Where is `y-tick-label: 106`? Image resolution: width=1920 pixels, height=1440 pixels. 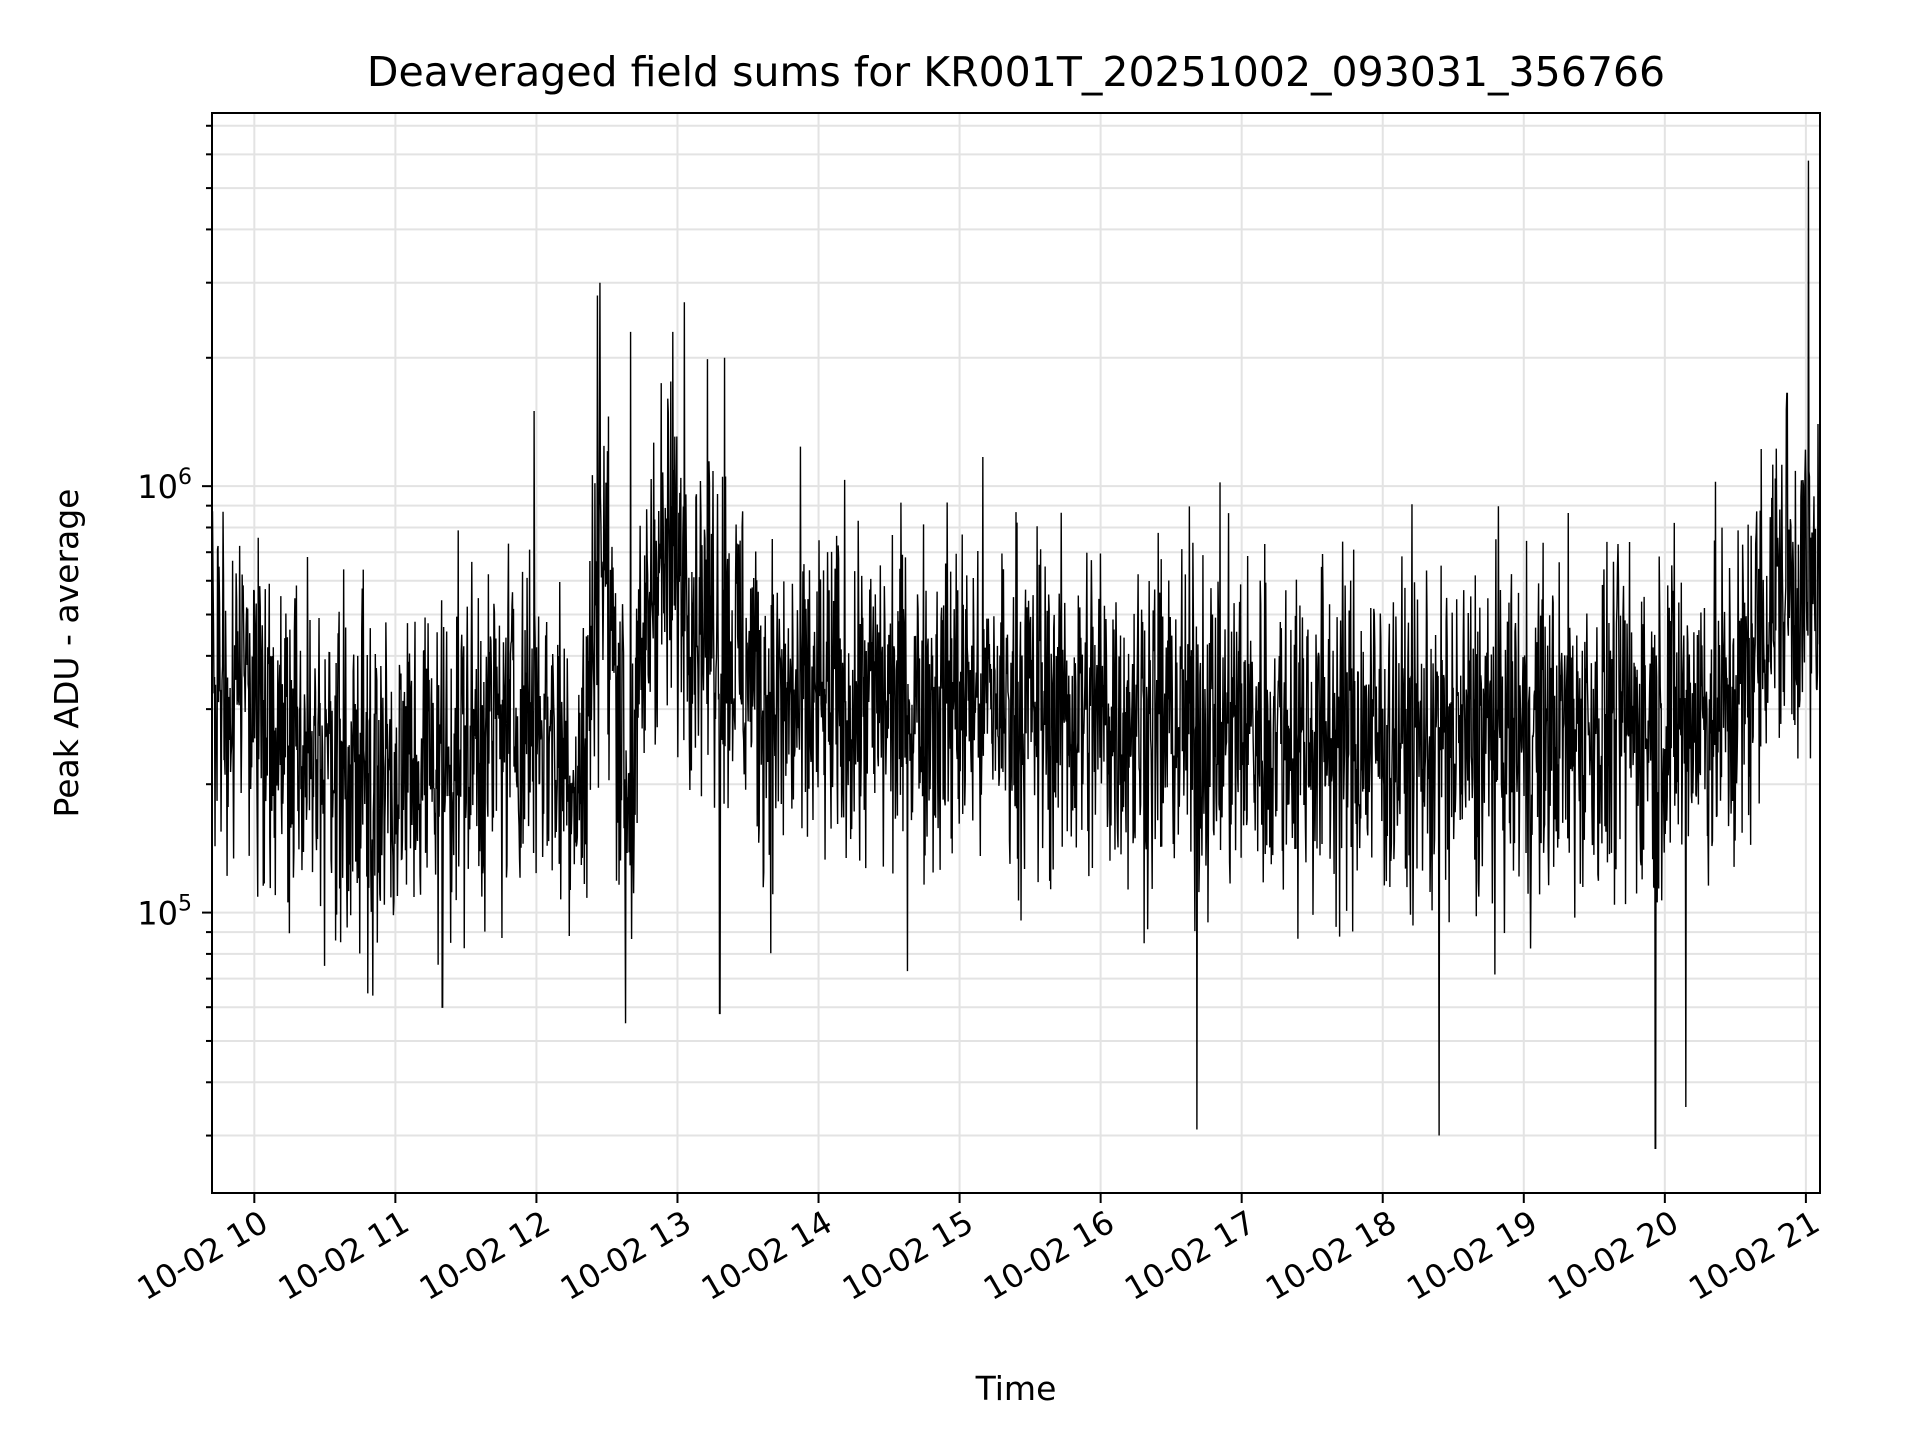
y-tick-label: 106 is located at coordinates (164, 485).